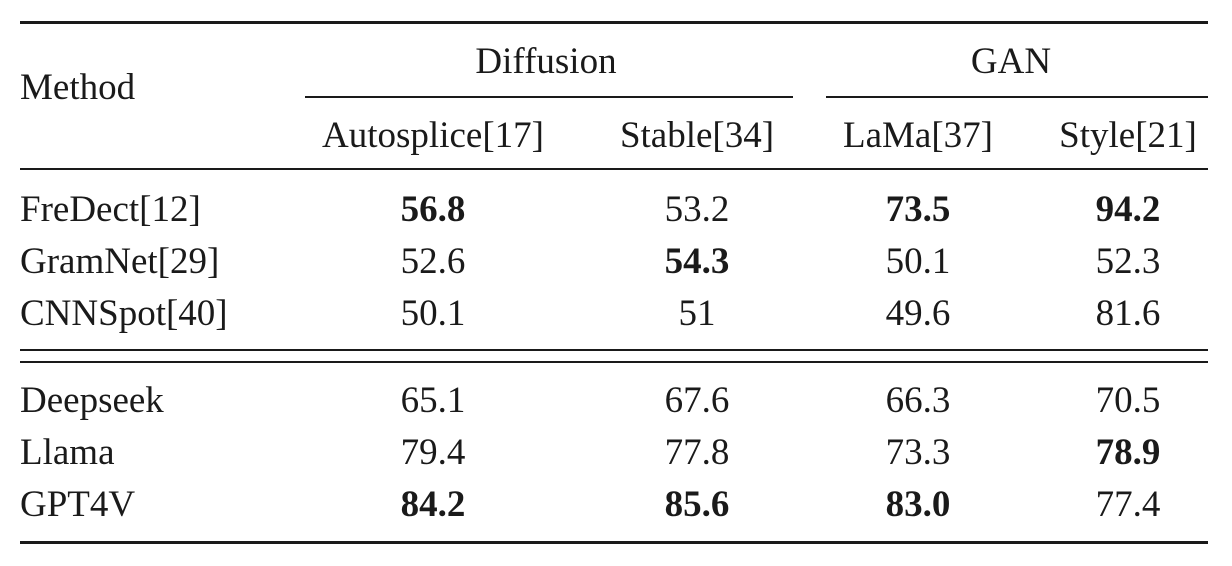  Describe the element at coordinates (433, 261) in the screenshot. I see `cell-gramnet-autosplice: 52.6` at that location.